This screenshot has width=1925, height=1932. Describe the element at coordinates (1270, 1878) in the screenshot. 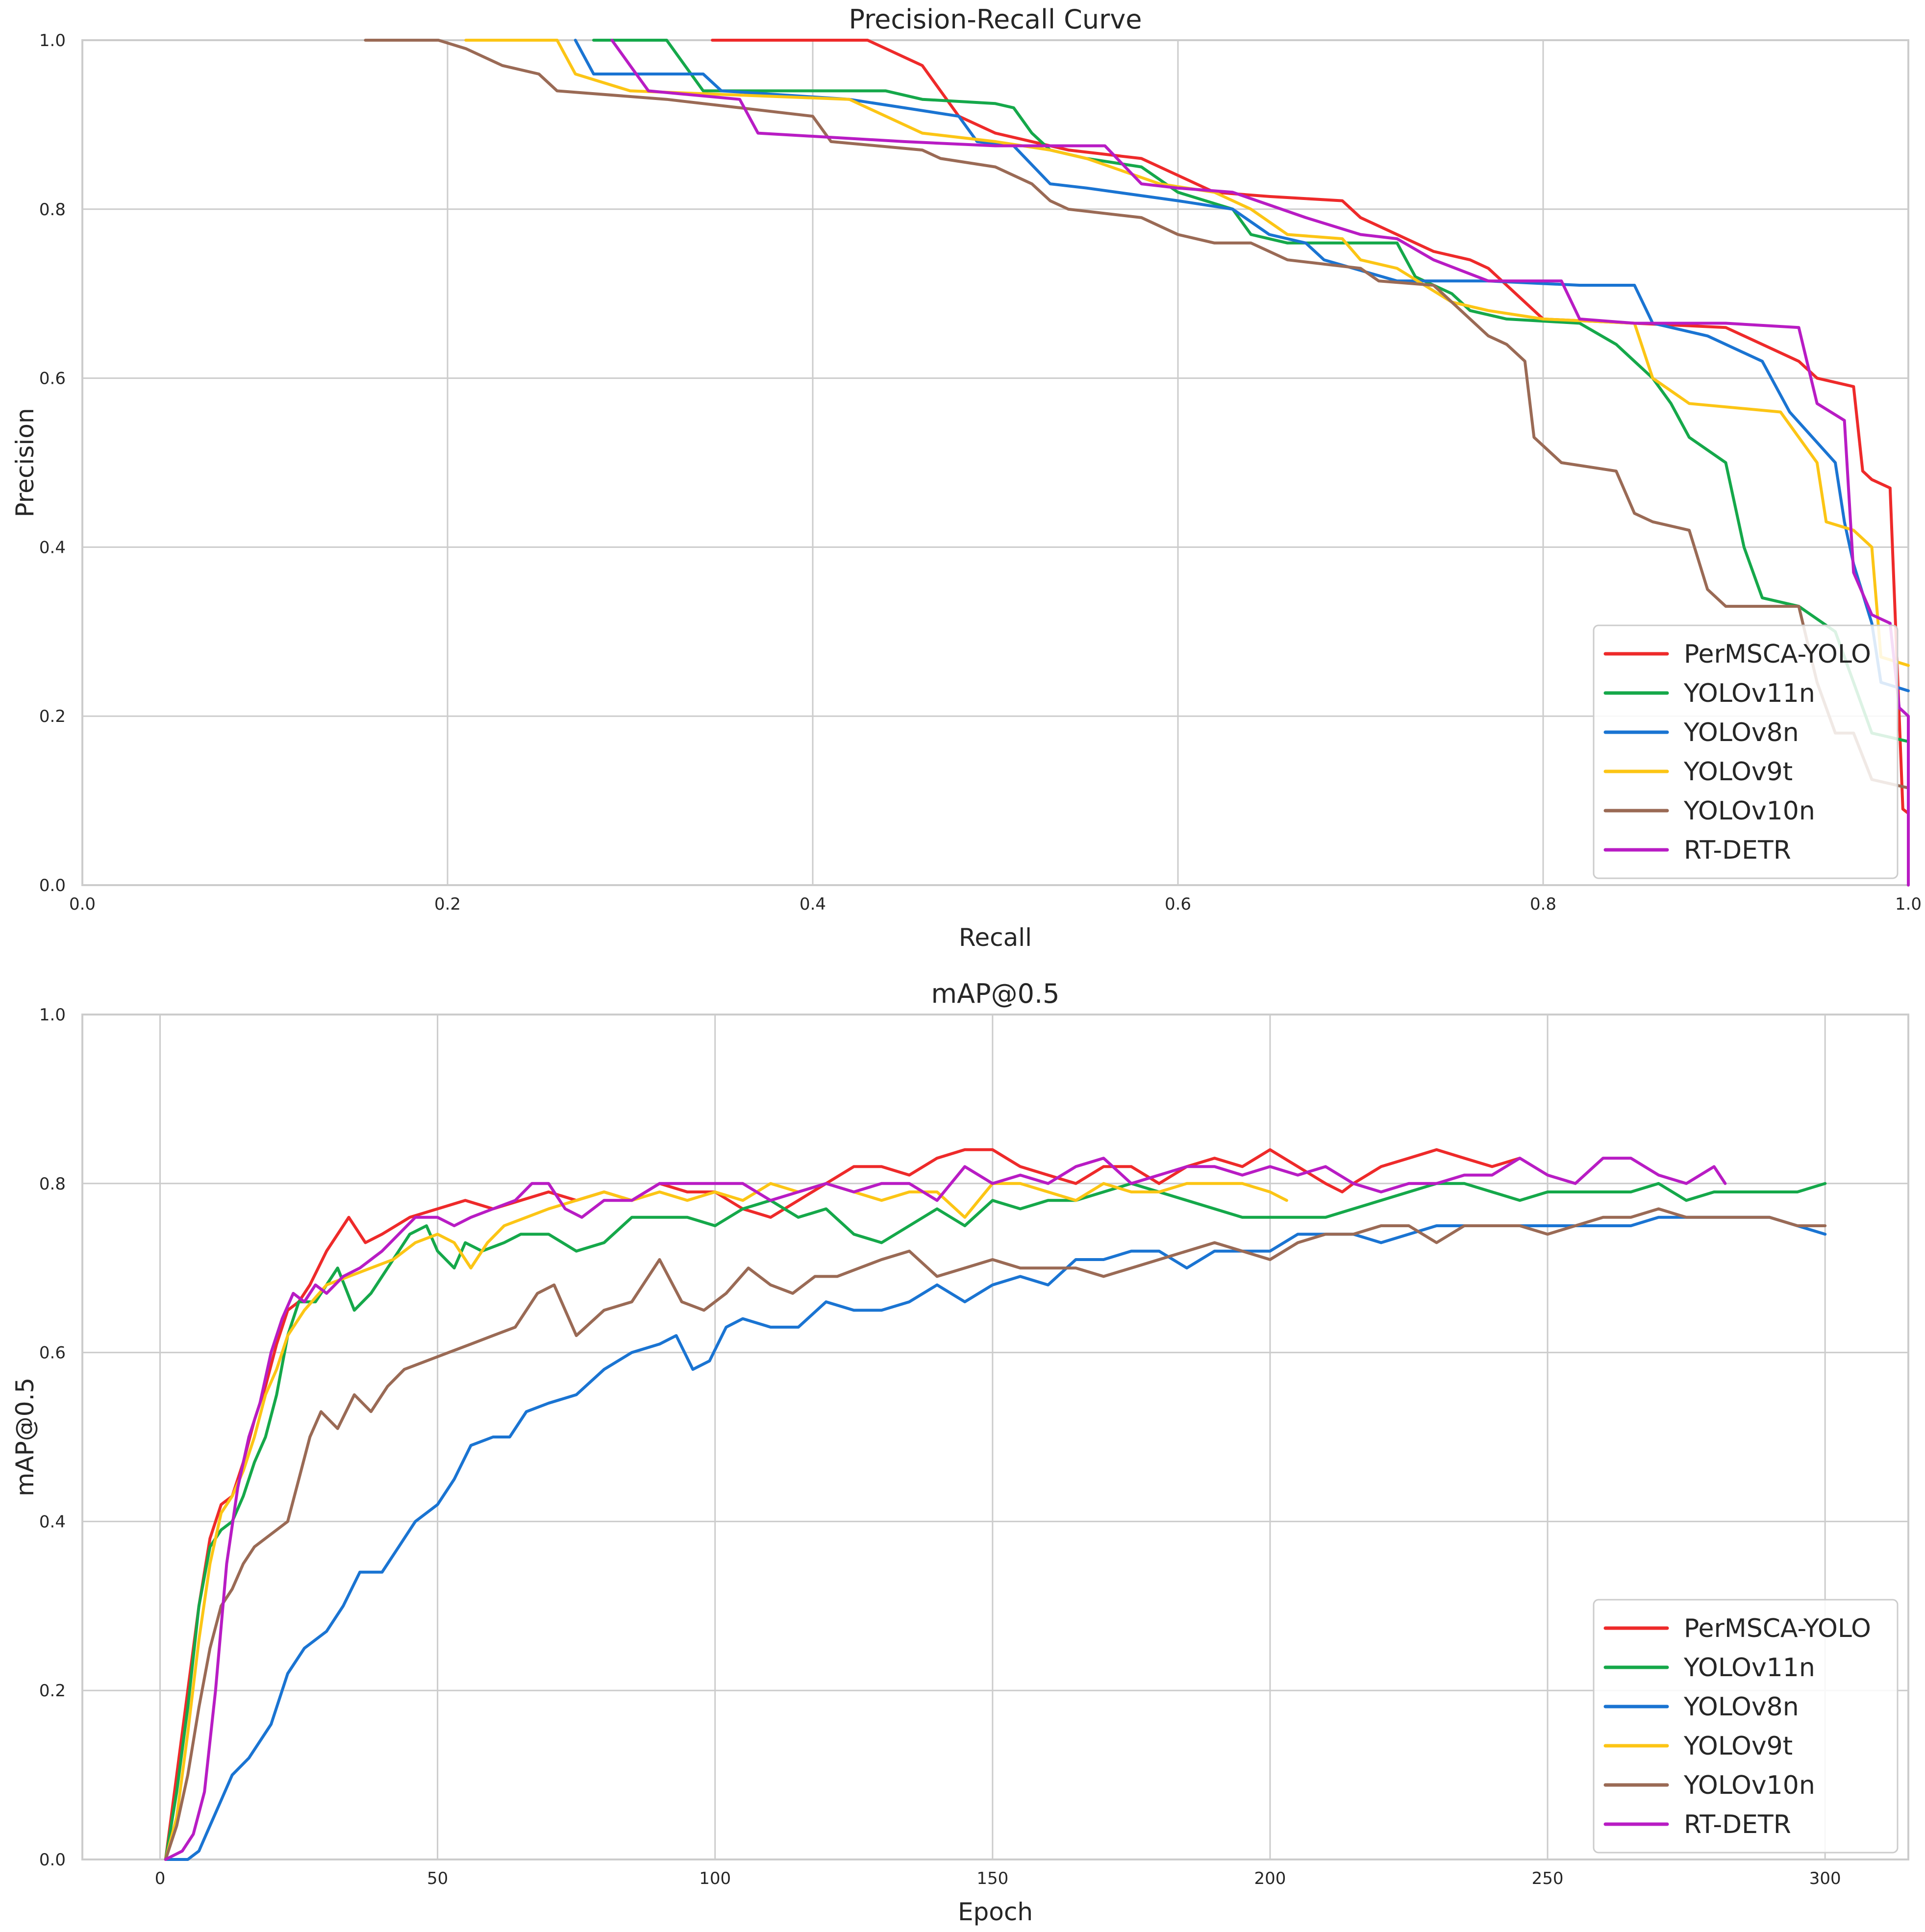

I see `map-x-tick-label: 200` at that location.